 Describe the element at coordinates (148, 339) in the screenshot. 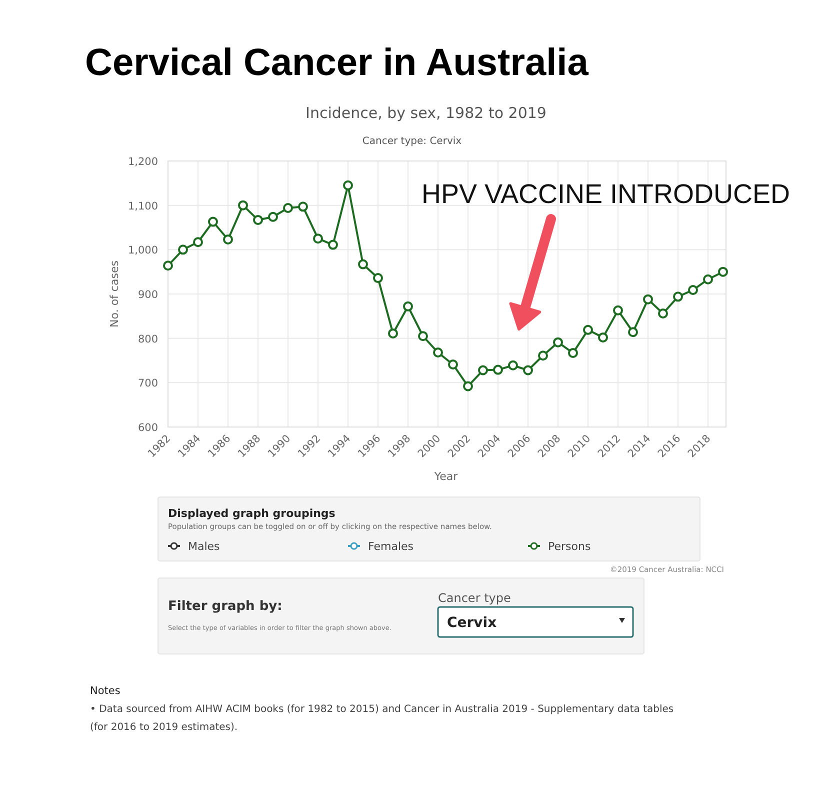

I see `y-tick-label: 800` at that location.